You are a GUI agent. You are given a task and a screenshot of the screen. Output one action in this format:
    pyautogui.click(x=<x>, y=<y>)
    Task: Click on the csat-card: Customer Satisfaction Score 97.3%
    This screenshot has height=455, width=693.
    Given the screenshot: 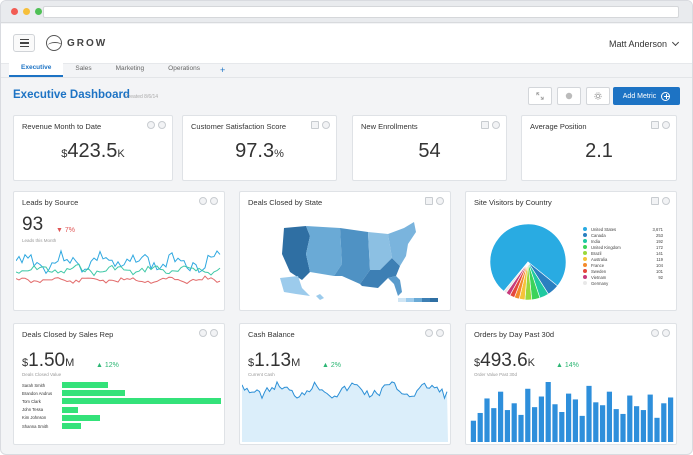 What is the action you would take?
    pyautogui.click(x=259, y=148)
    